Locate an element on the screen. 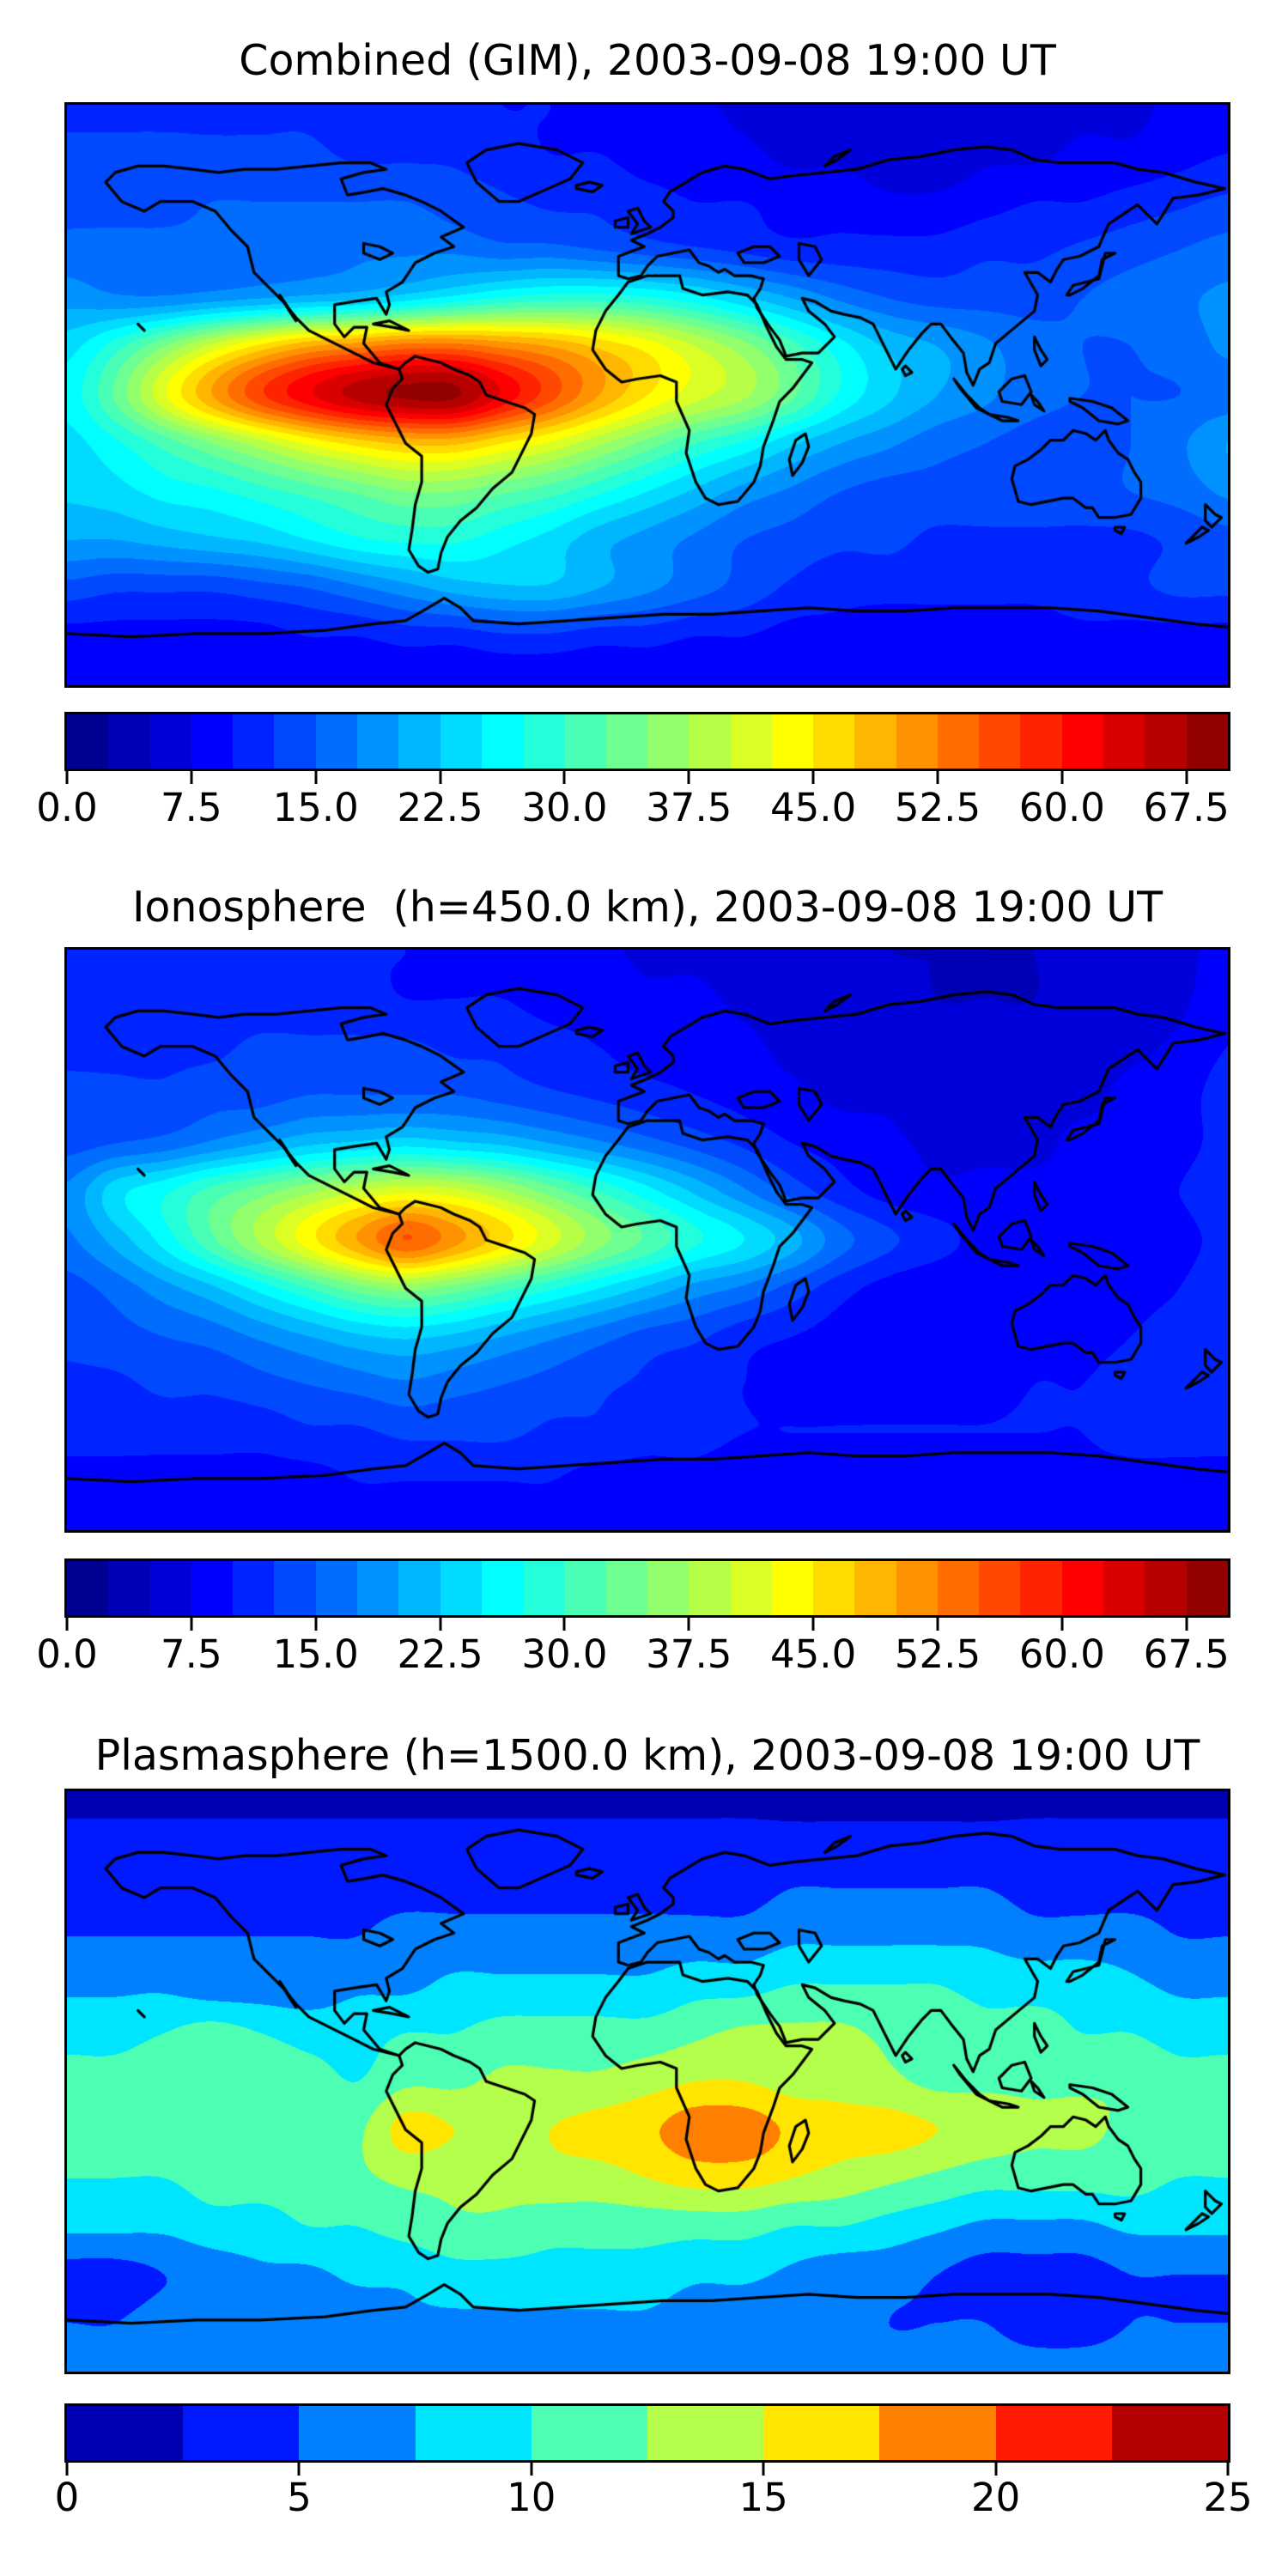 The height and width of the screenshot is (2576, 1288). colorbar-plasmasphere is located at coordinates (648, 2433).